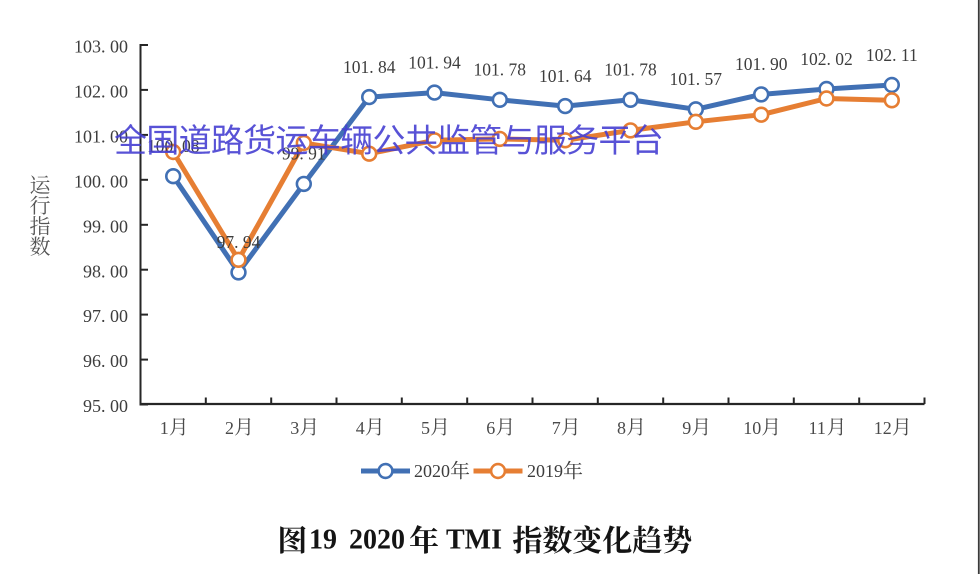 The image size is (980, 574). I want to click on svg-text: 100. 00, so click(101, 181).